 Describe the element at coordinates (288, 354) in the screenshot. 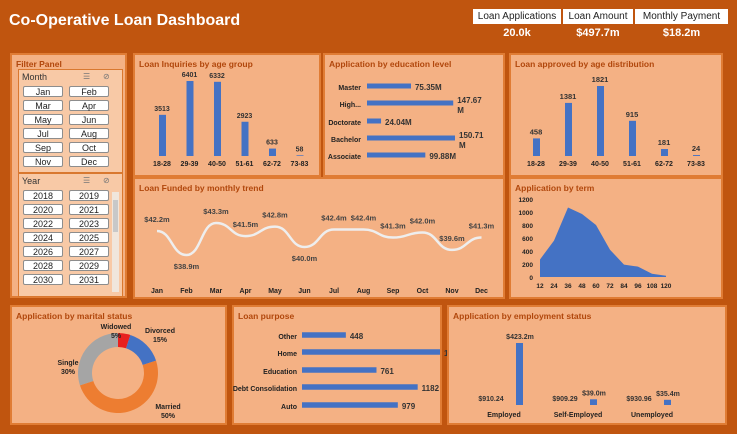

I see `category-label: Home` at that location.